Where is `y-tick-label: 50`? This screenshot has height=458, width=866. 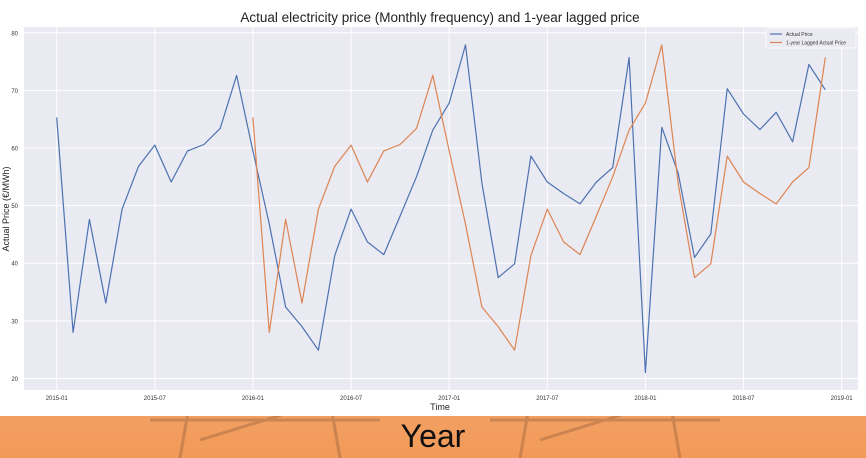
y-tick-label: 50 is located at coordinates (14, 207).